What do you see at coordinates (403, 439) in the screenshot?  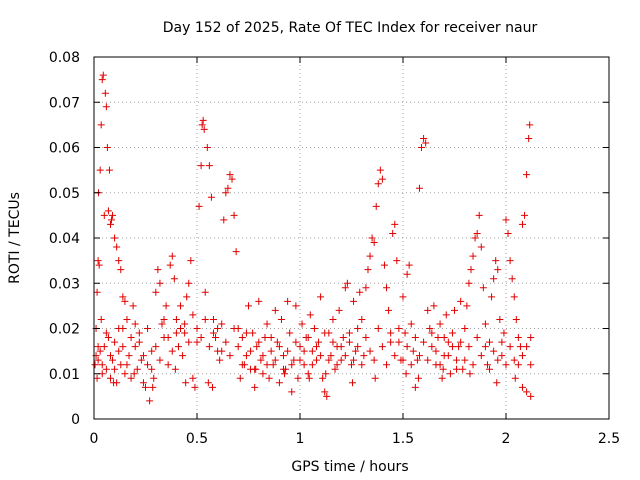 I see `x-tick-label: 1.5` at bounding box center [403, 439].